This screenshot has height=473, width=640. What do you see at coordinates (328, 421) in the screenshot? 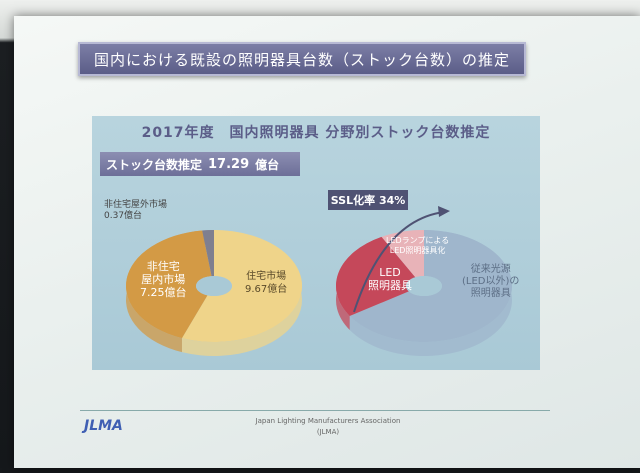
I see `association-full: Japan Lighting Manufacturers Association` at bounding box center [328, 421].